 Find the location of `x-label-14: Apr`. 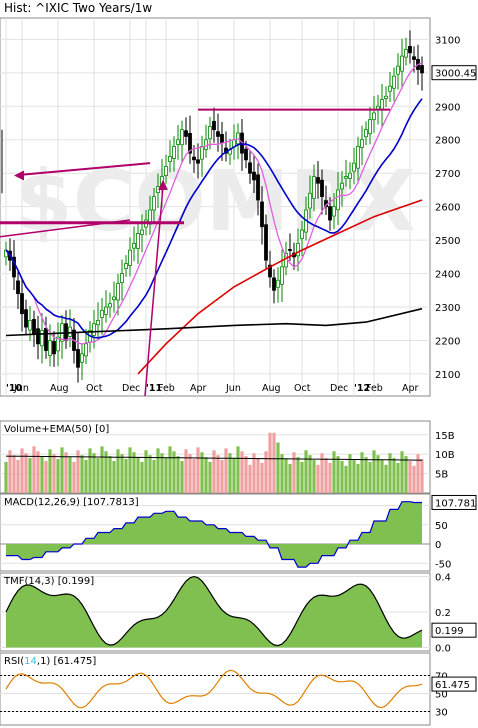

x-label-14: Apr is located at coordinates (410, 388).